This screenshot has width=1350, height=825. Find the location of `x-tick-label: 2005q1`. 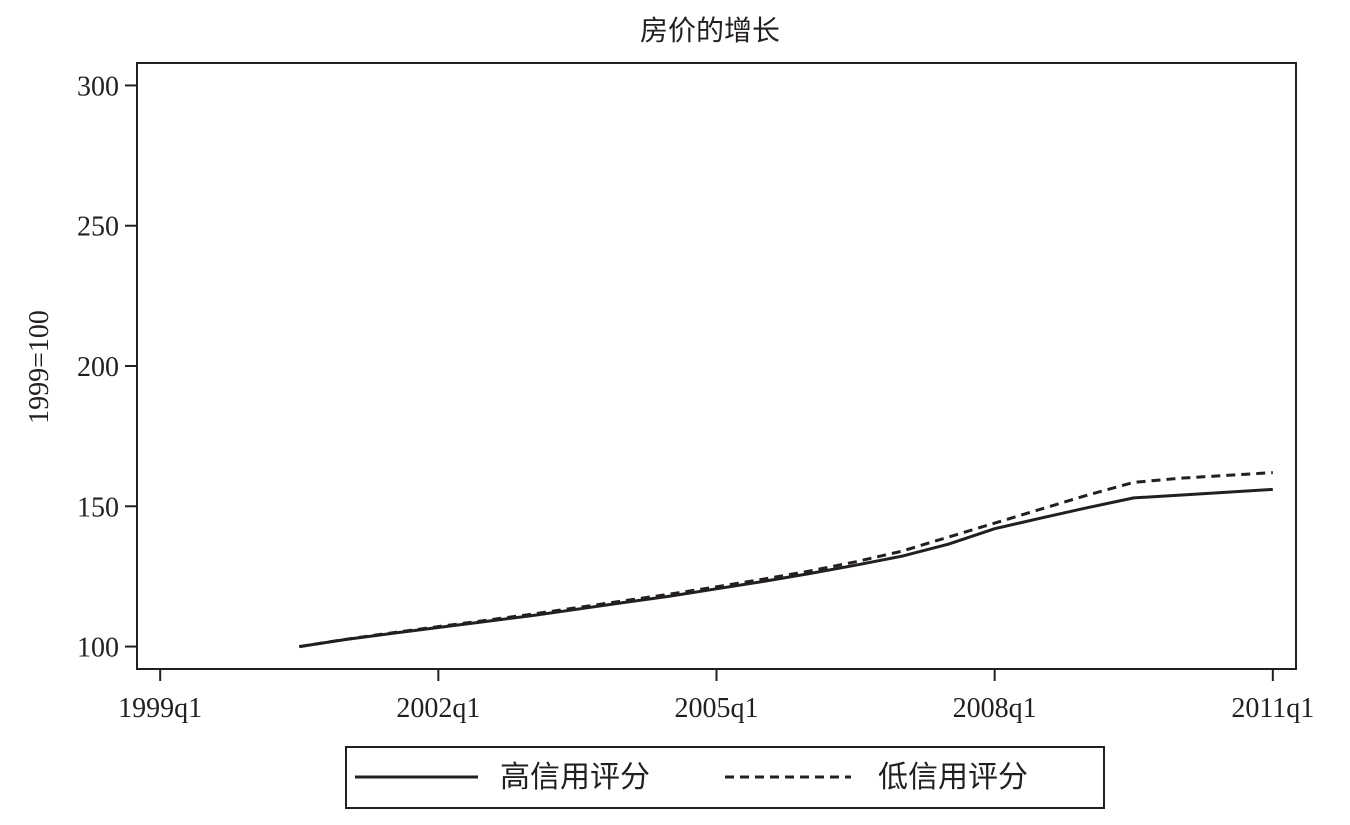

x-tick-label: 2005q1 is located at coordinates (717, 708).